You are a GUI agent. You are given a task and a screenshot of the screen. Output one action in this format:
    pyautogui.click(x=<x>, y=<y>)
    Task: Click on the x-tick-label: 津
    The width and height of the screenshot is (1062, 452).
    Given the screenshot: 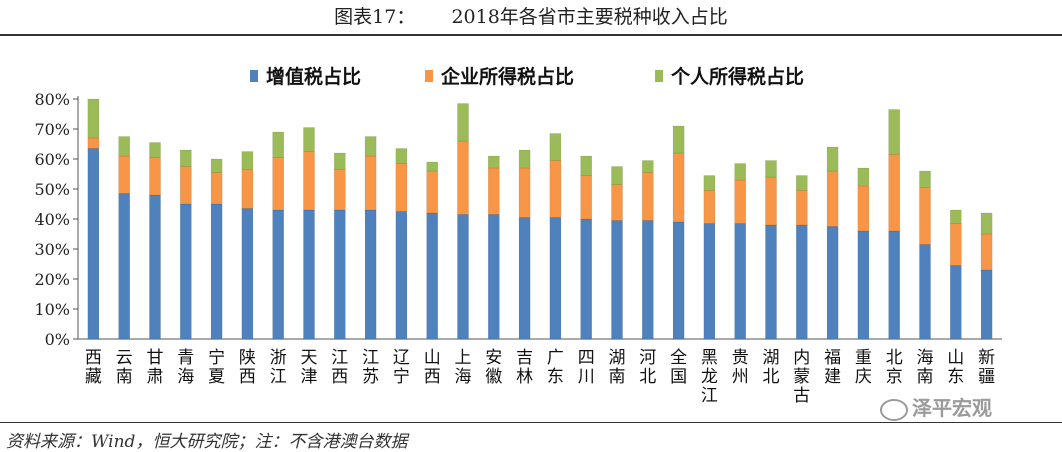 What is the action you would take?
    pyautogui.click(x=309, y=377)
    